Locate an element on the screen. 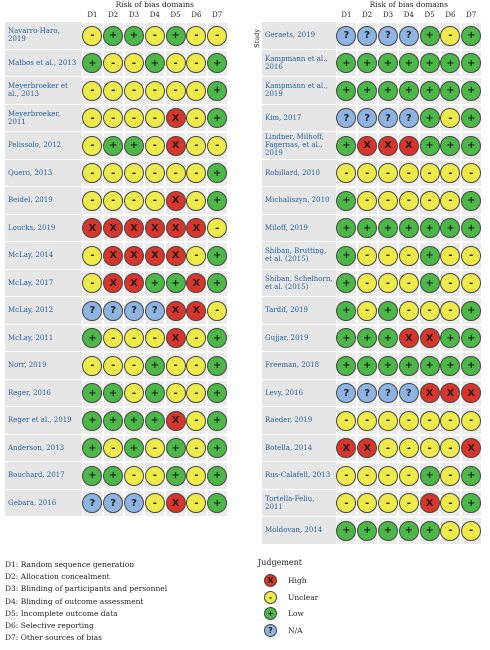 The height and width of the screenshot is (650, 490). study-name: Levy, 2016 is located at coordinates (299, 393).